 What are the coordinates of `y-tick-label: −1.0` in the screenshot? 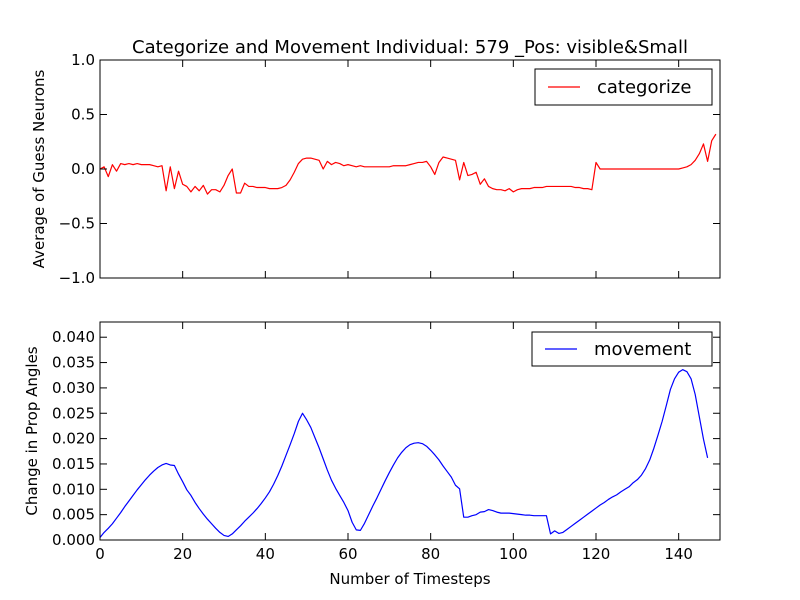 It's located at (77, 278).